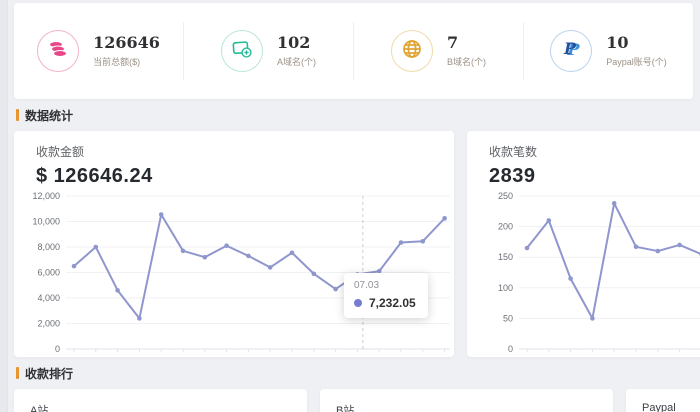 The image size is (700, 412). What do you see at coordinates (438, 51) in the screenshot?
I see `stat-b-domains: 7 B域名(个)` at bounding box center [438, 51].